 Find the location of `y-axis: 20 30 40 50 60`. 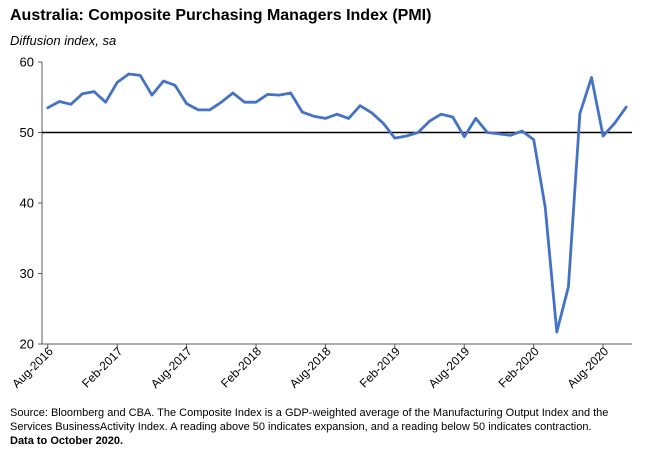

y-axis: 20 30 40 50 60 is located at coordinates (31, 203).